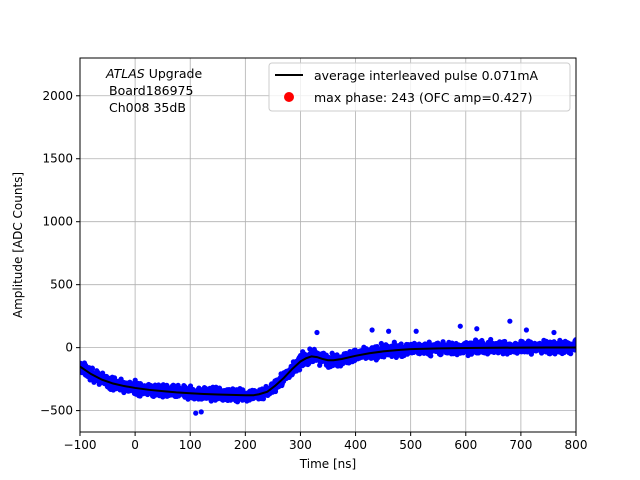  I want to click on x-tick-label: 300, so click(300, 445).